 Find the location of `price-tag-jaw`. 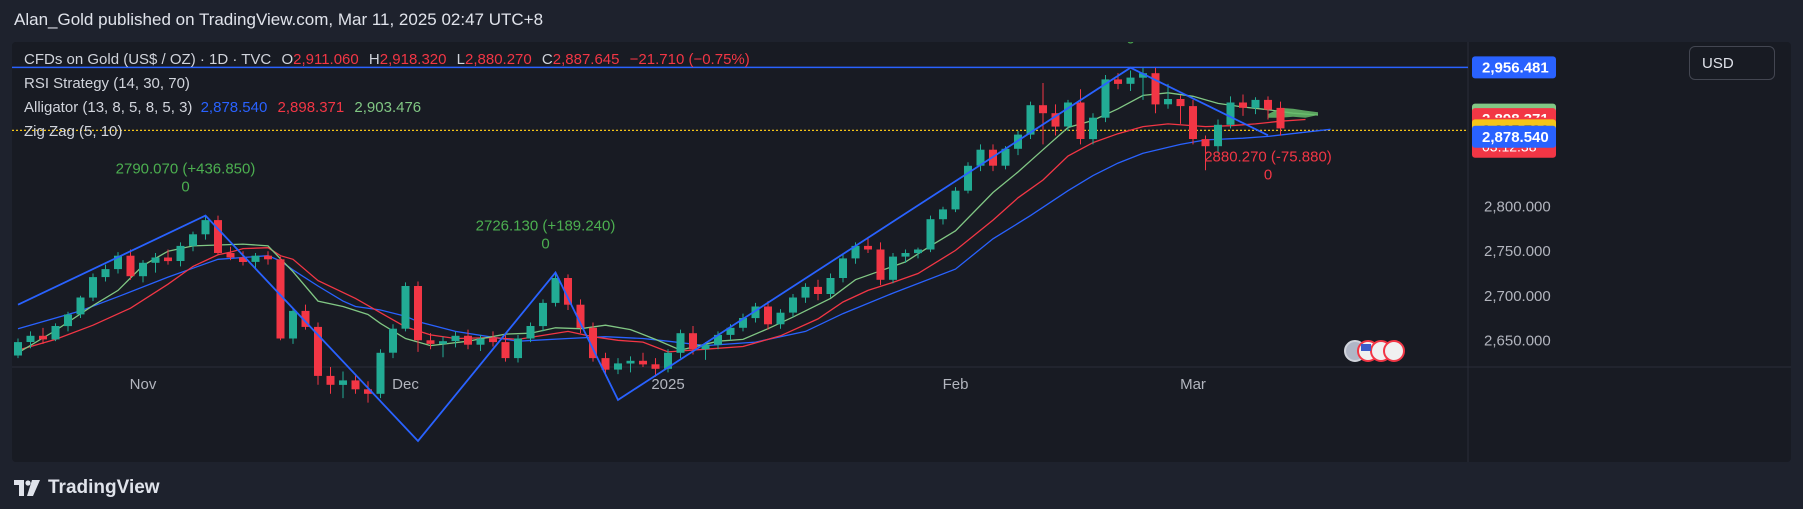

price-tag-jaw is located at coordinates (1514, 136).